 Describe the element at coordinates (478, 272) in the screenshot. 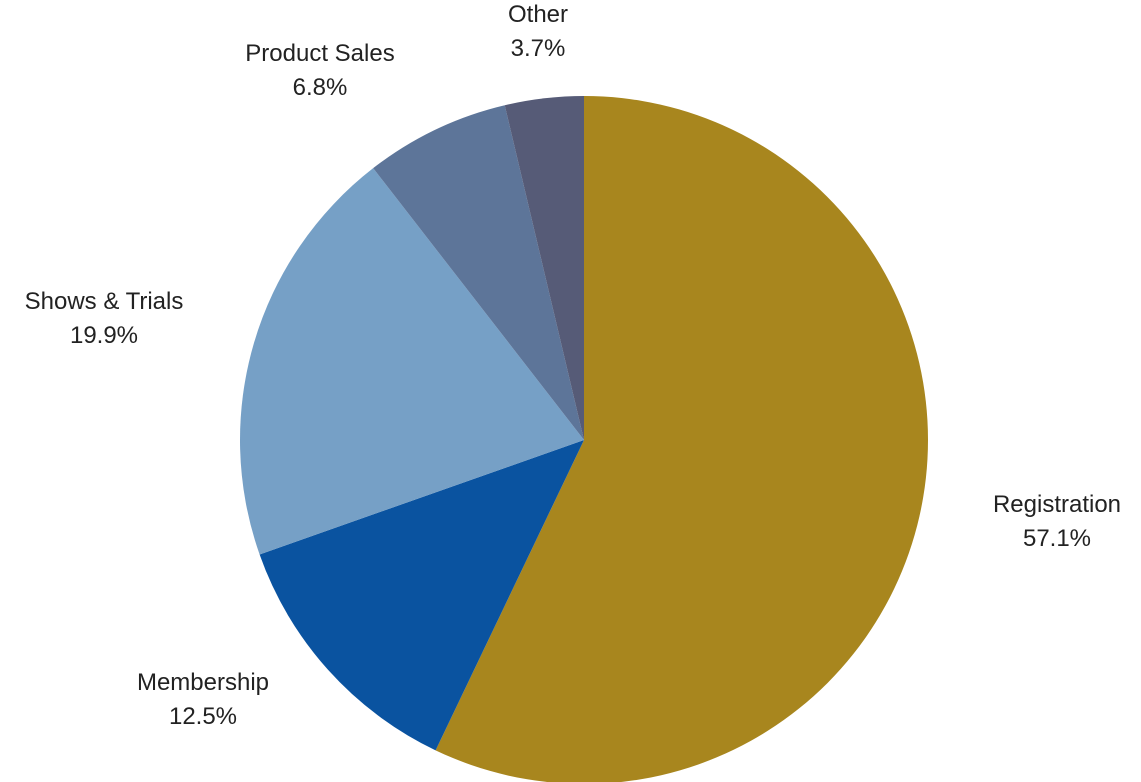

I see `pie-slice-product-sales` at that location.